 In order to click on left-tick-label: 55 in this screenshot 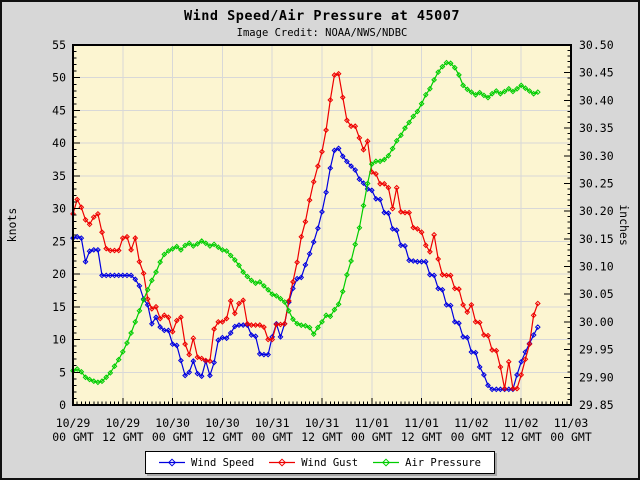, I will do `click(59, 45)`.